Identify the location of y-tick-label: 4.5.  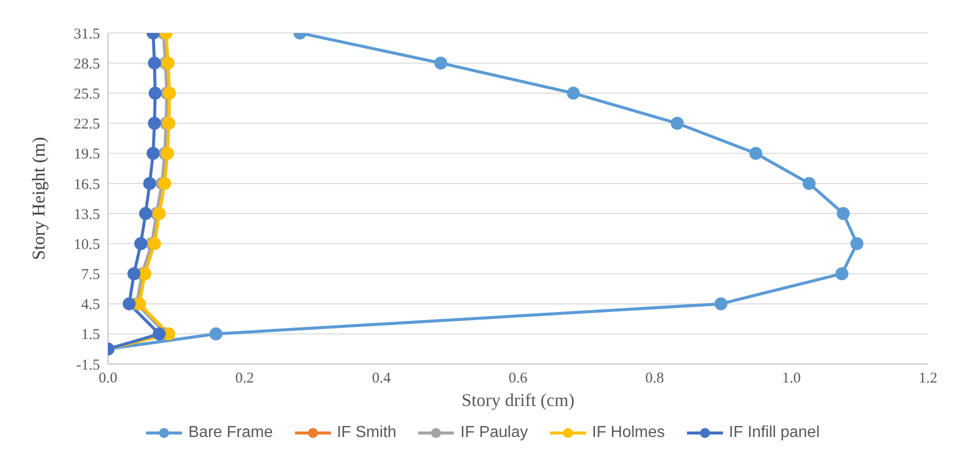
(90, 305).